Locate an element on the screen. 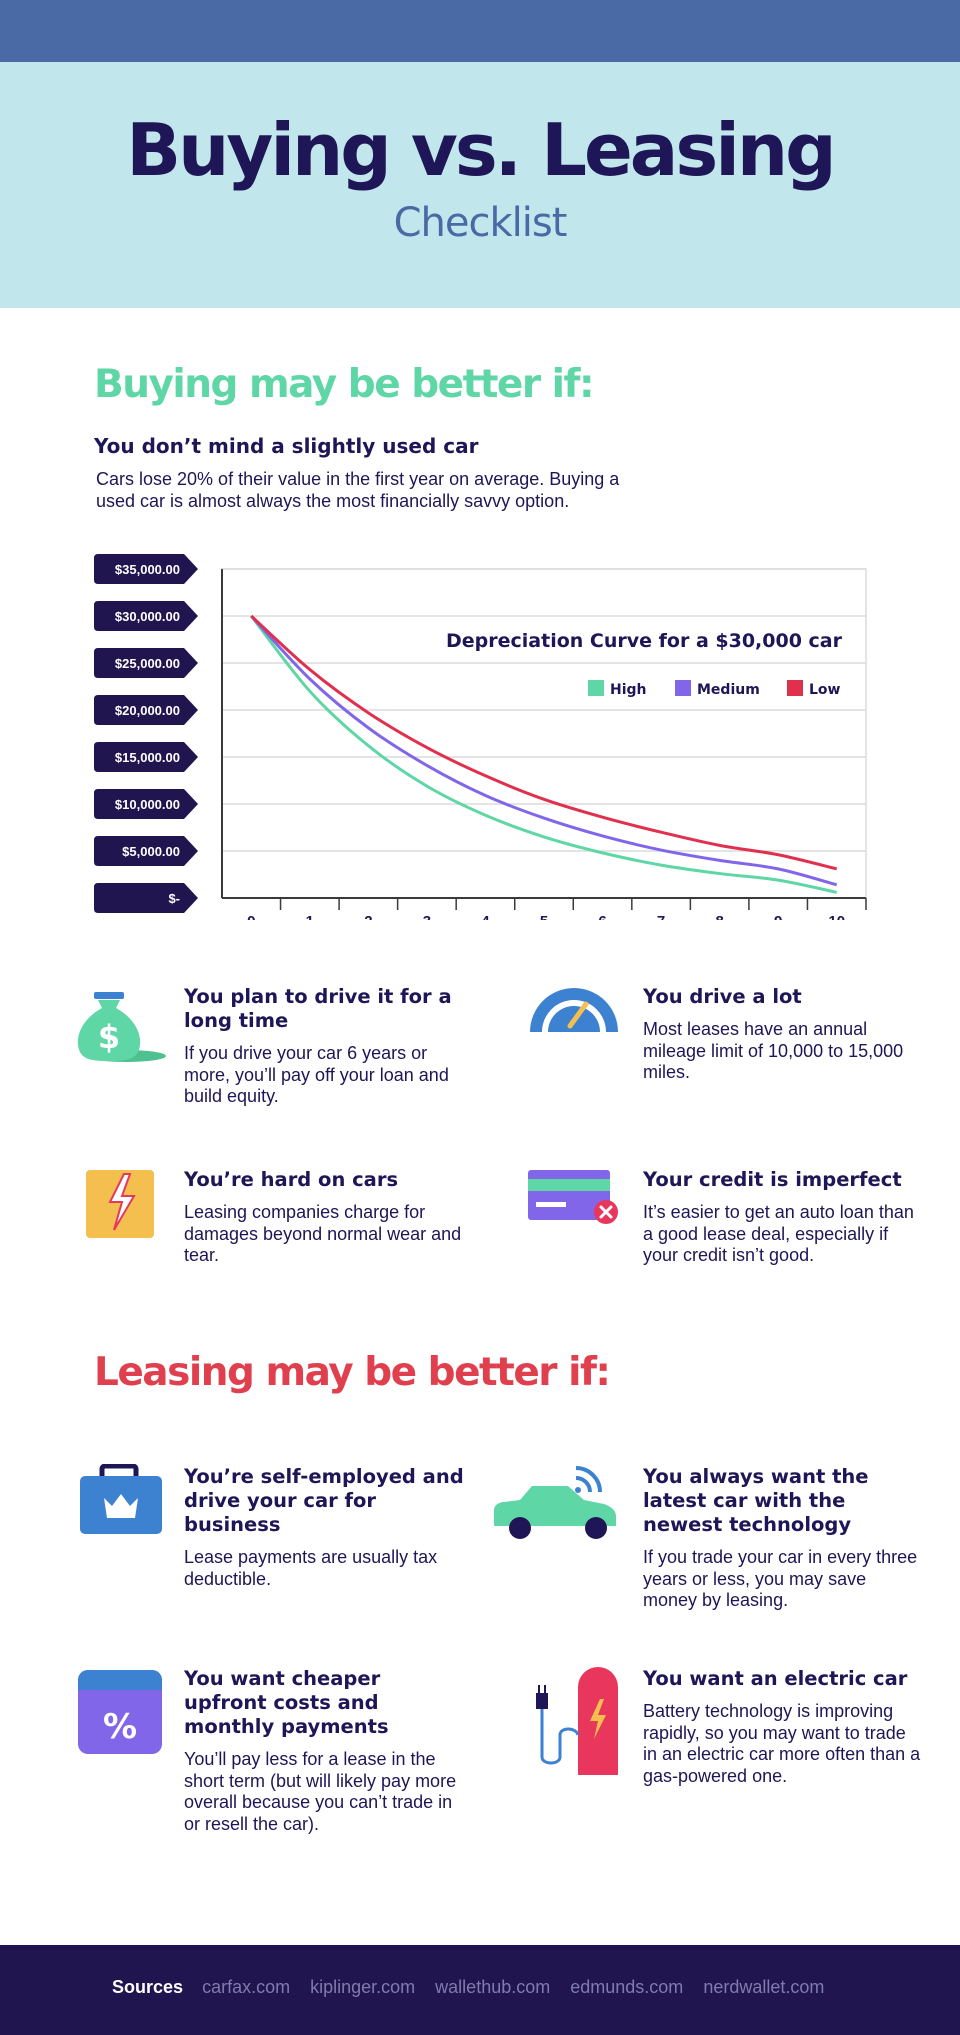 The height and width of the screenshot is (2035, 960). y-tick-label: $35,000.00 is located at coordinates (147, 569).